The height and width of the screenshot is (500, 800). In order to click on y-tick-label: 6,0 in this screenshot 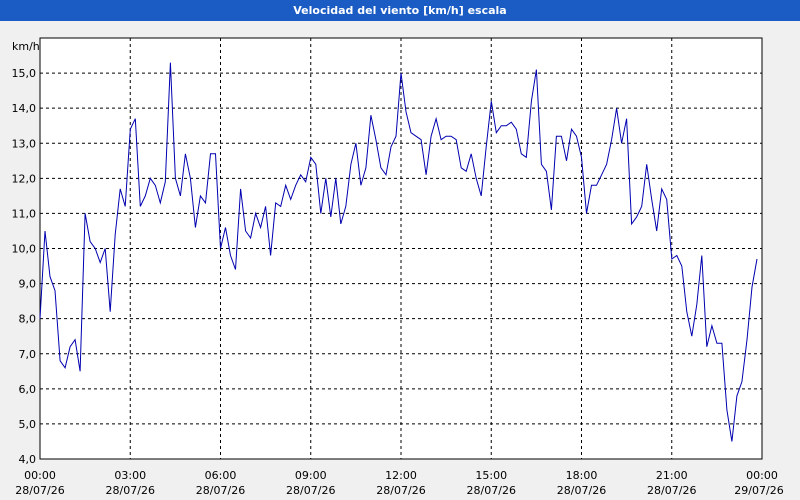, I will do `click(28, 389)`.